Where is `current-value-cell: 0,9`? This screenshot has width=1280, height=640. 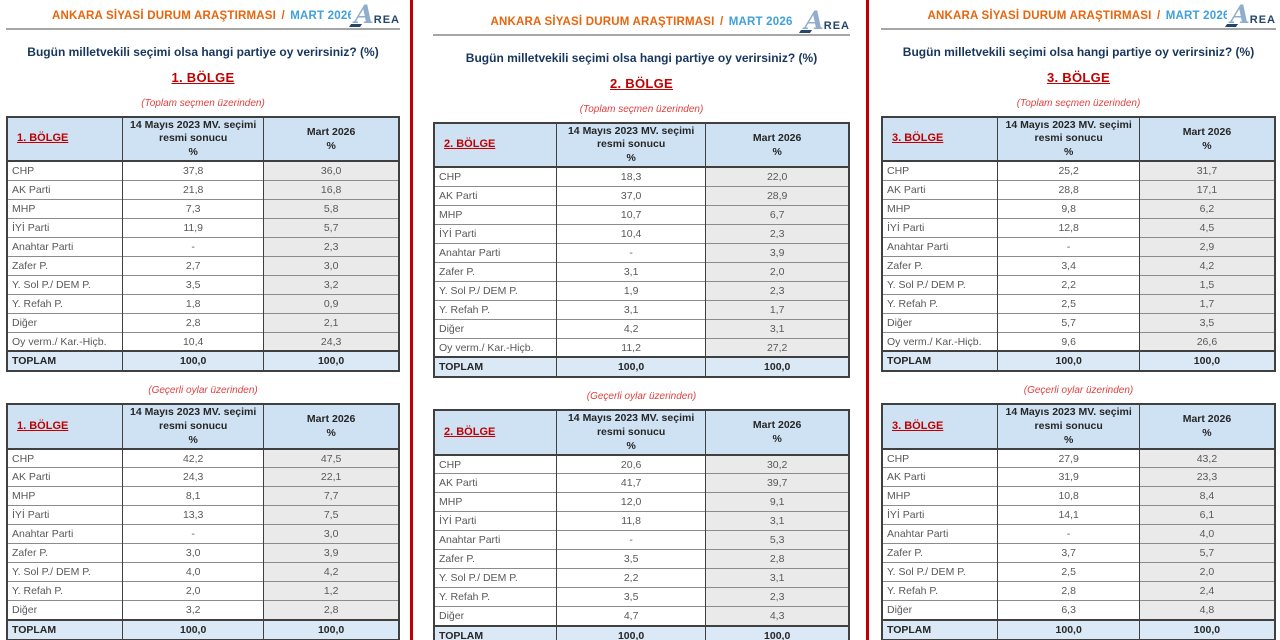 current-value-cell: 0,9 is located at coordinates (331, 303).